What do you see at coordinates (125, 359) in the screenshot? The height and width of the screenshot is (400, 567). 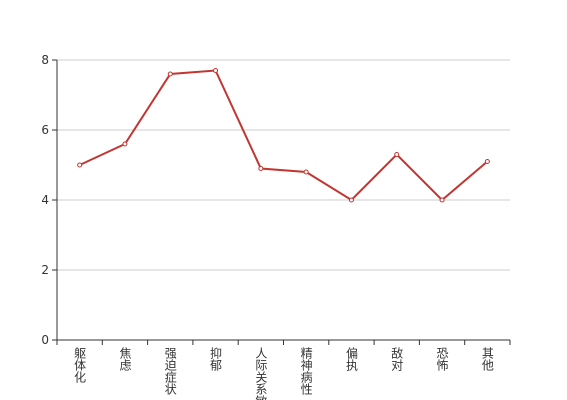 I see `x-tick-label: 焦虑` at bounding box center [125, 359].